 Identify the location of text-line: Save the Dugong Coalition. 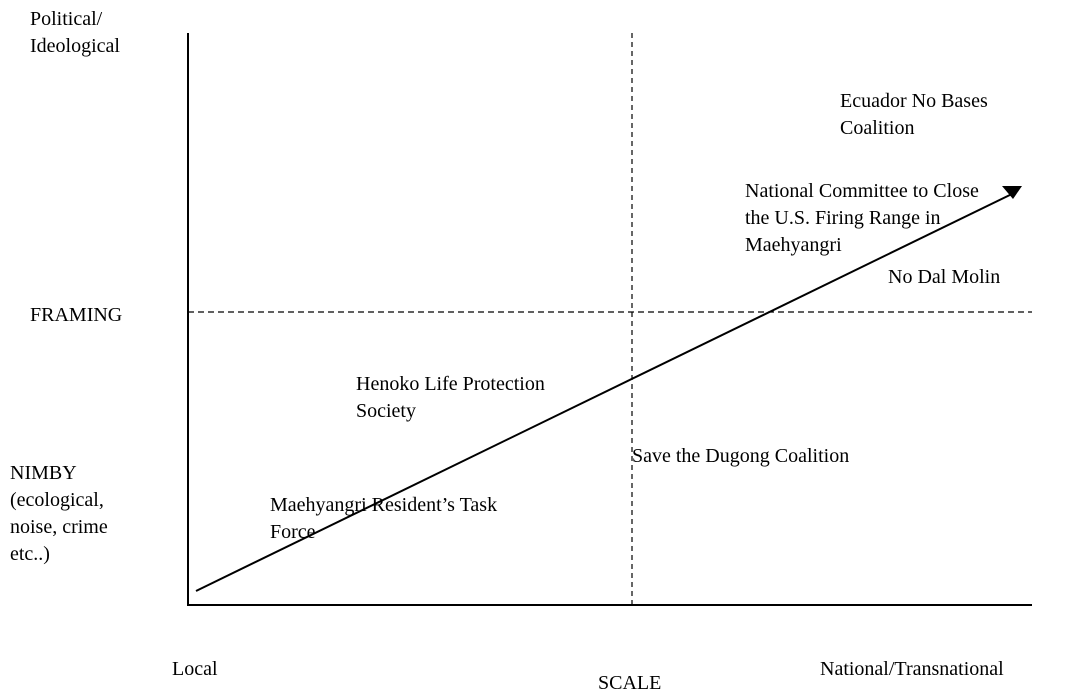
(741, 456).